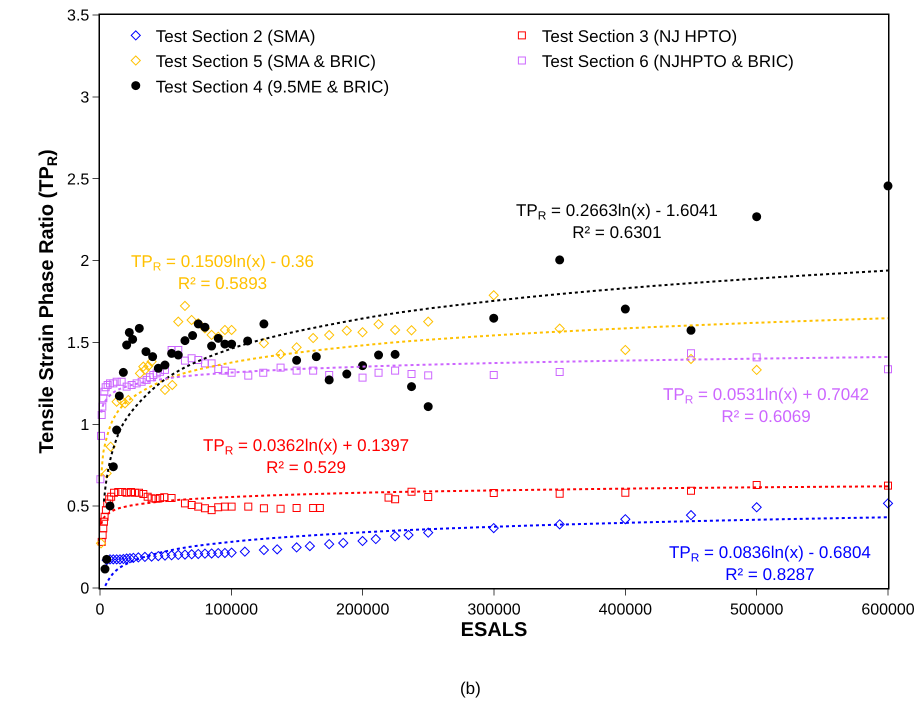 The height and width of the screenshot is (715, 916). Describe the element at coordinates (766, 405) in the screenshot. I see `annotation: TP$_{R}$ = 0.0531ln(x) + 0.7042 R² = 0.6069` at that location.